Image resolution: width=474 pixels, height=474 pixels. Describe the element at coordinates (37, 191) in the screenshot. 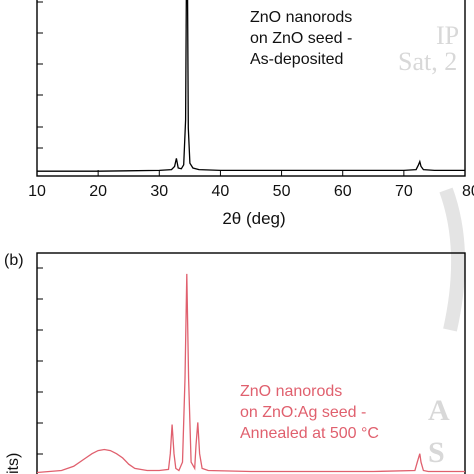

I see `x-tick-label-10: 10` at that location.